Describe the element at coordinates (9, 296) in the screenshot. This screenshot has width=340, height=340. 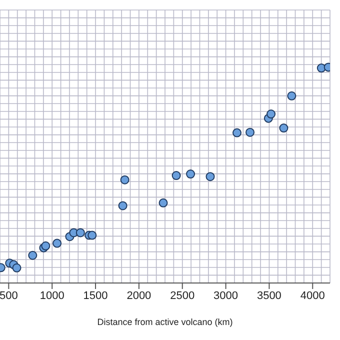
I see `x-tick-label: 500` at that location.